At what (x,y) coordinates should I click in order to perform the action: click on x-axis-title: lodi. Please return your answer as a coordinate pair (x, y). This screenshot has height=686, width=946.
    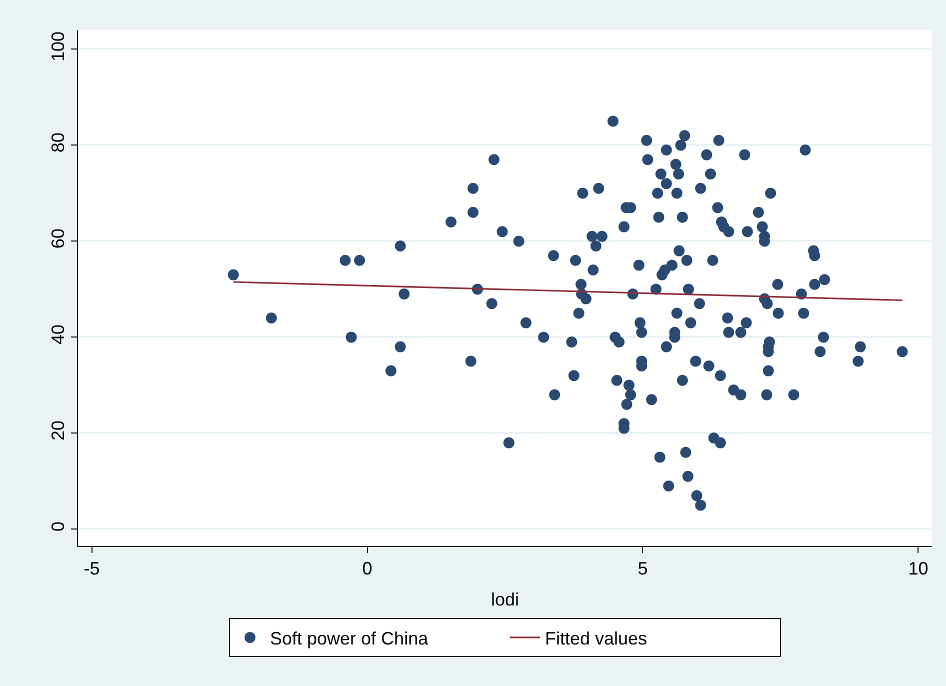
    Looking at the image, I should click on (505, 600).